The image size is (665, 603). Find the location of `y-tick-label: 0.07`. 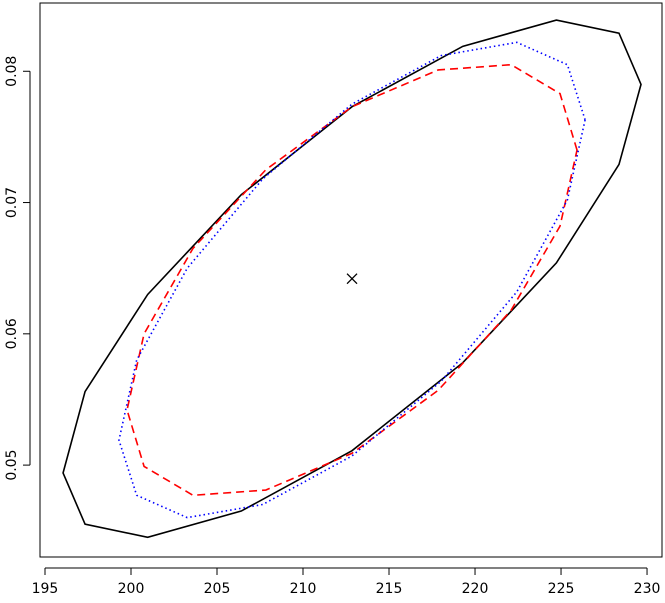

y-tick-label: 0.07 is located at coordinates (12, 202).